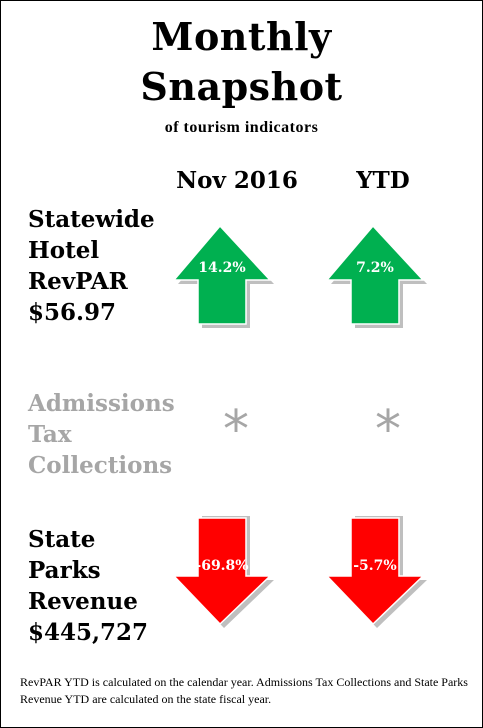 The image size is (483, 728). I want to click on row-label-value: $56.97, so click(72, 312).